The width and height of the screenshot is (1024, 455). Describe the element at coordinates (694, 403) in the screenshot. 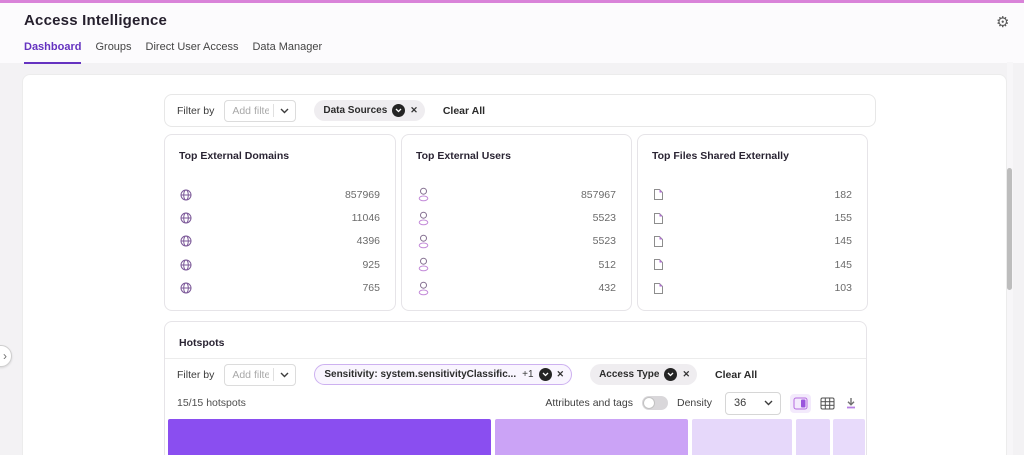

I see `density-label: Density` at that location.